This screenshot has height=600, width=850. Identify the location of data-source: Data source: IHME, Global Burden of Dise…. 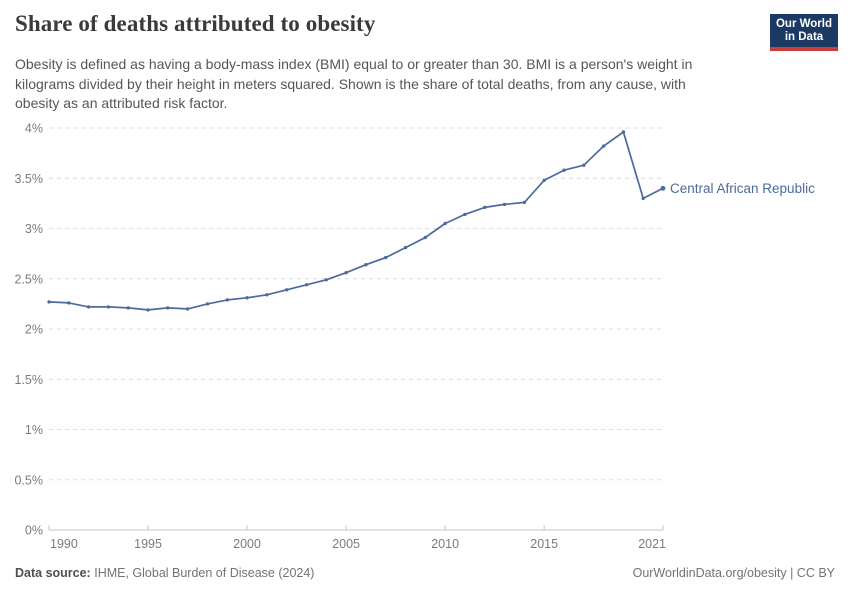
(164, 573).